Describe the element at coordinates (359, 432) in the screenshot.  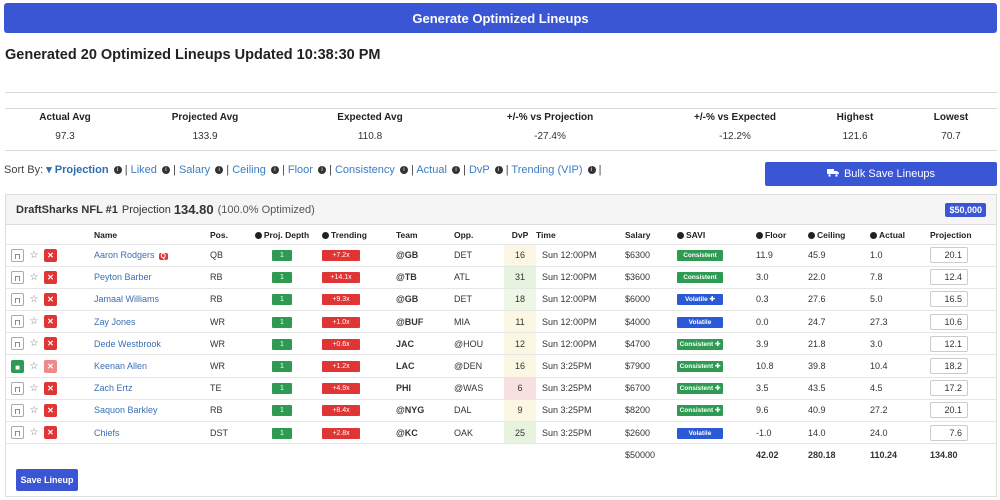
I see `trend-cell: +2.8x` at that location.